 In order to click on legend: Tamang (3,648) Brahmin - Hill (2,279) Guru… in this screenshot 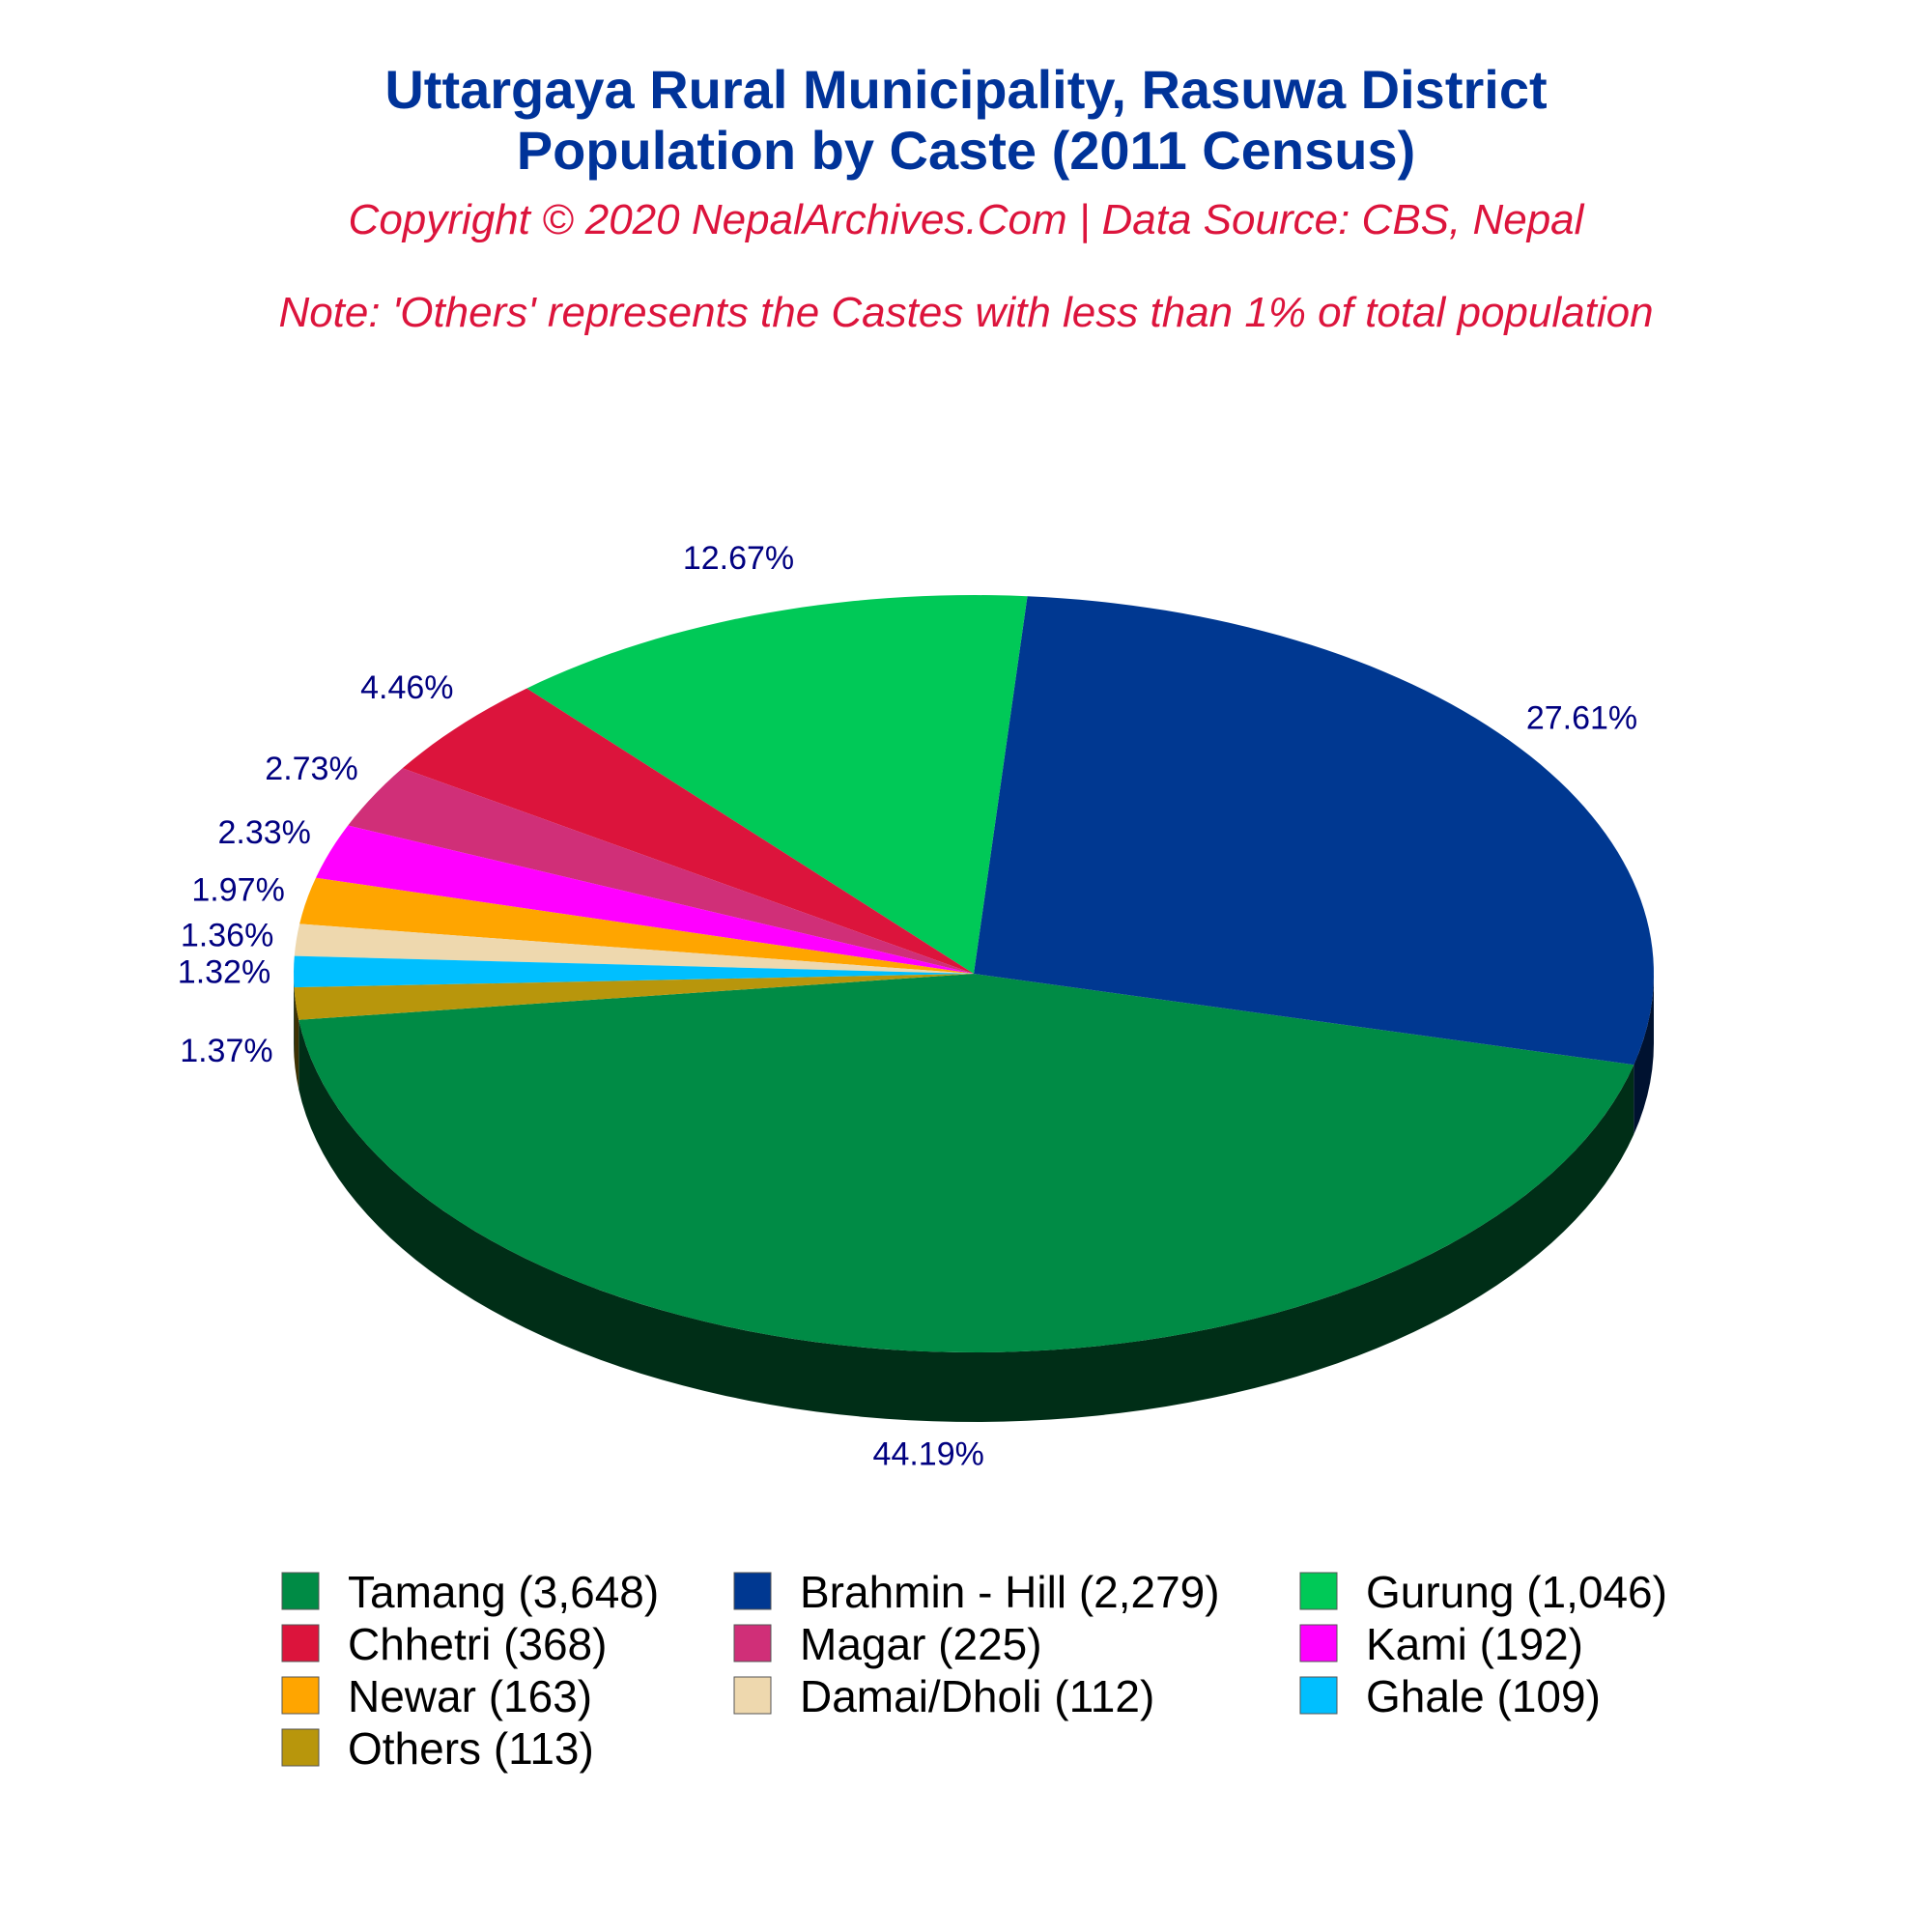, I will do `click(974, 1670)`.